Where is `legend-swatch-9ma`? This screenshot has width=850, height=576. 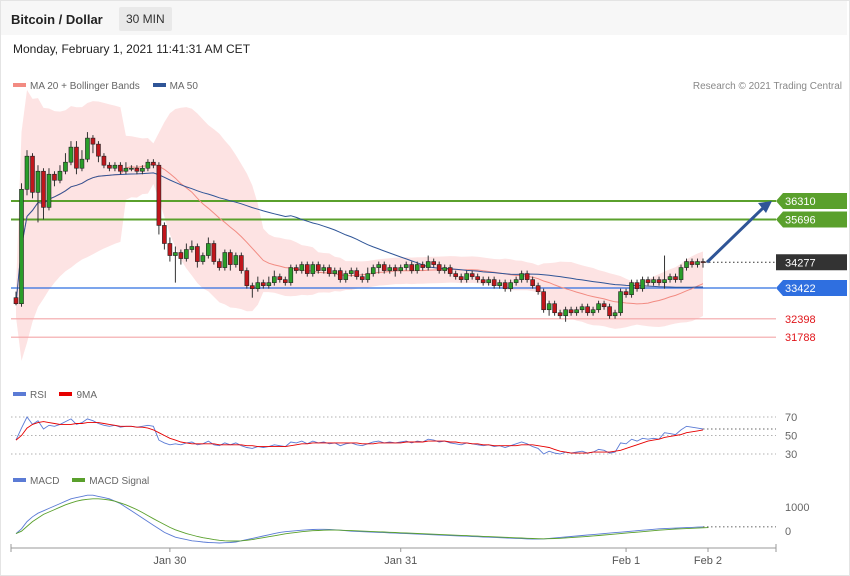 legend-swatch-9ma is located at coordinates (66, 394).